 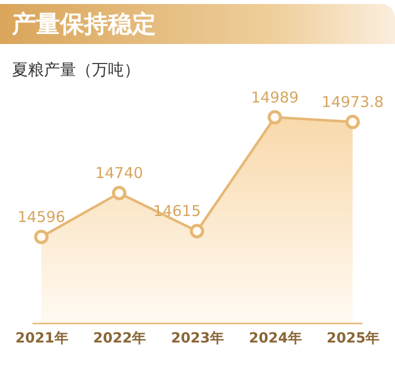 What do you see at coordinates (119, 173) in the screenshot?
I see `data-label: 14740` at bounding box center [119, 173].